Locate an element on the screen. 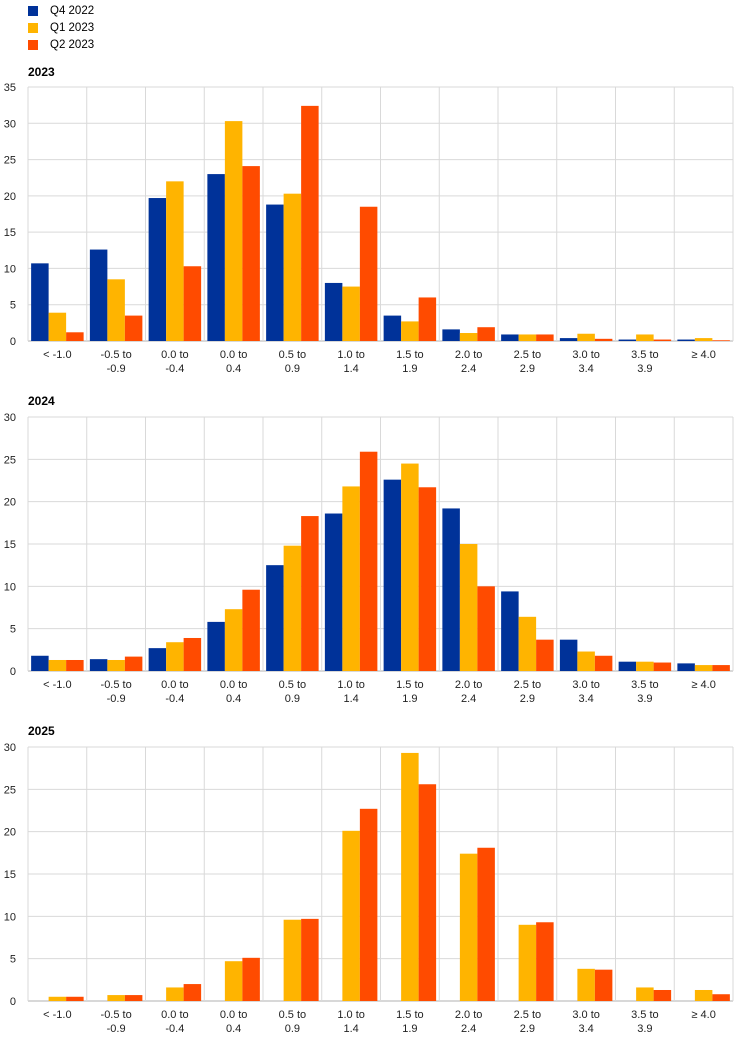 This screenshot has width=744, height=1044. x-tick-label: 1.5 to is located at coordinates (410, 1015).